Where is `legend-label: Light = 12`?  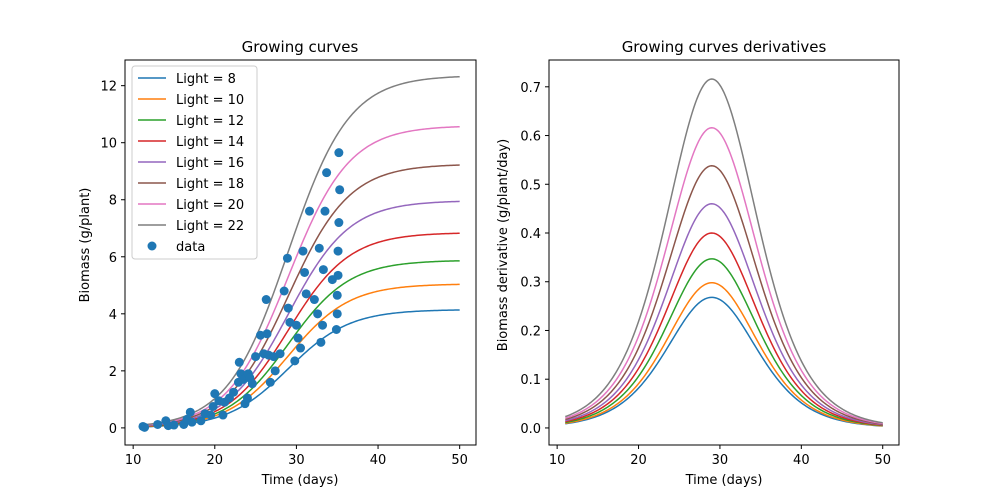
legend-label: Light = 12 is located at coordinates (210, 121).